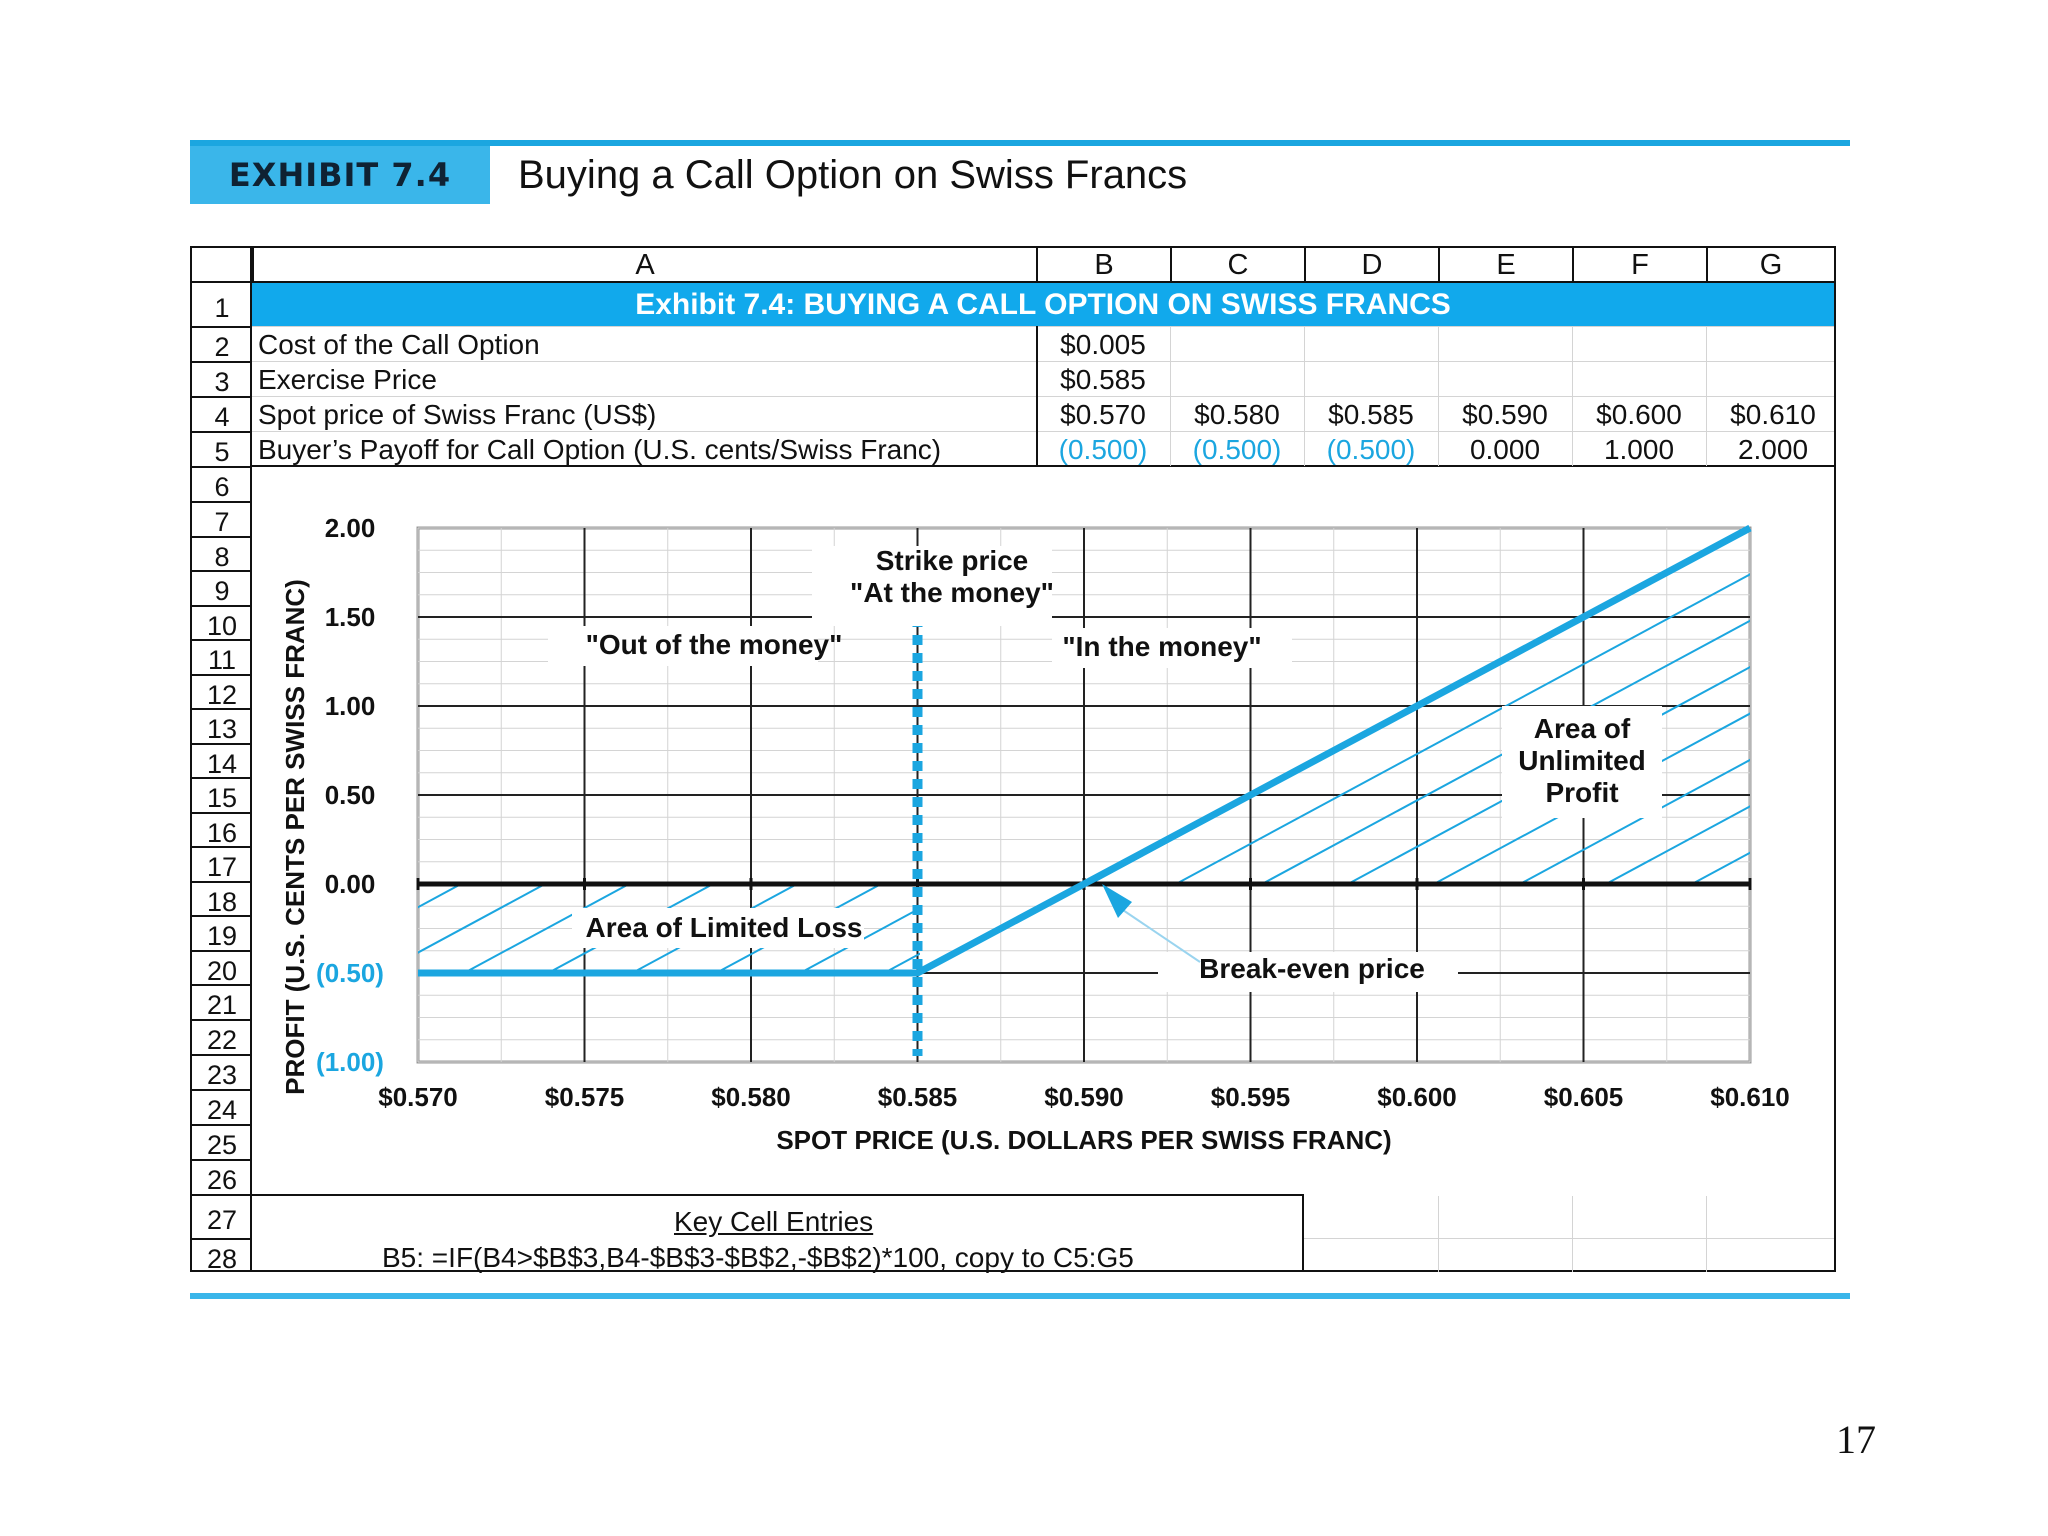 This screenshot has height=1536, width=2048. Describe the element at coordinates (1770, 265) in the screenshot. I see `col-header-g: G` at that location.